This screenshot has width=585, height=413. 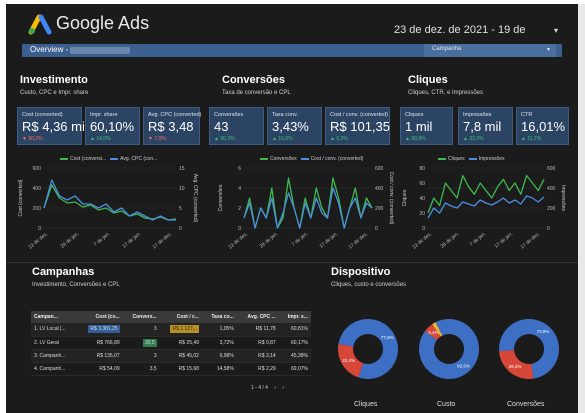 What do you see at coordinates (257, 369) in the screenshot?
I see `table-cell: R$ 2,29` at bounding box center [257, 369].